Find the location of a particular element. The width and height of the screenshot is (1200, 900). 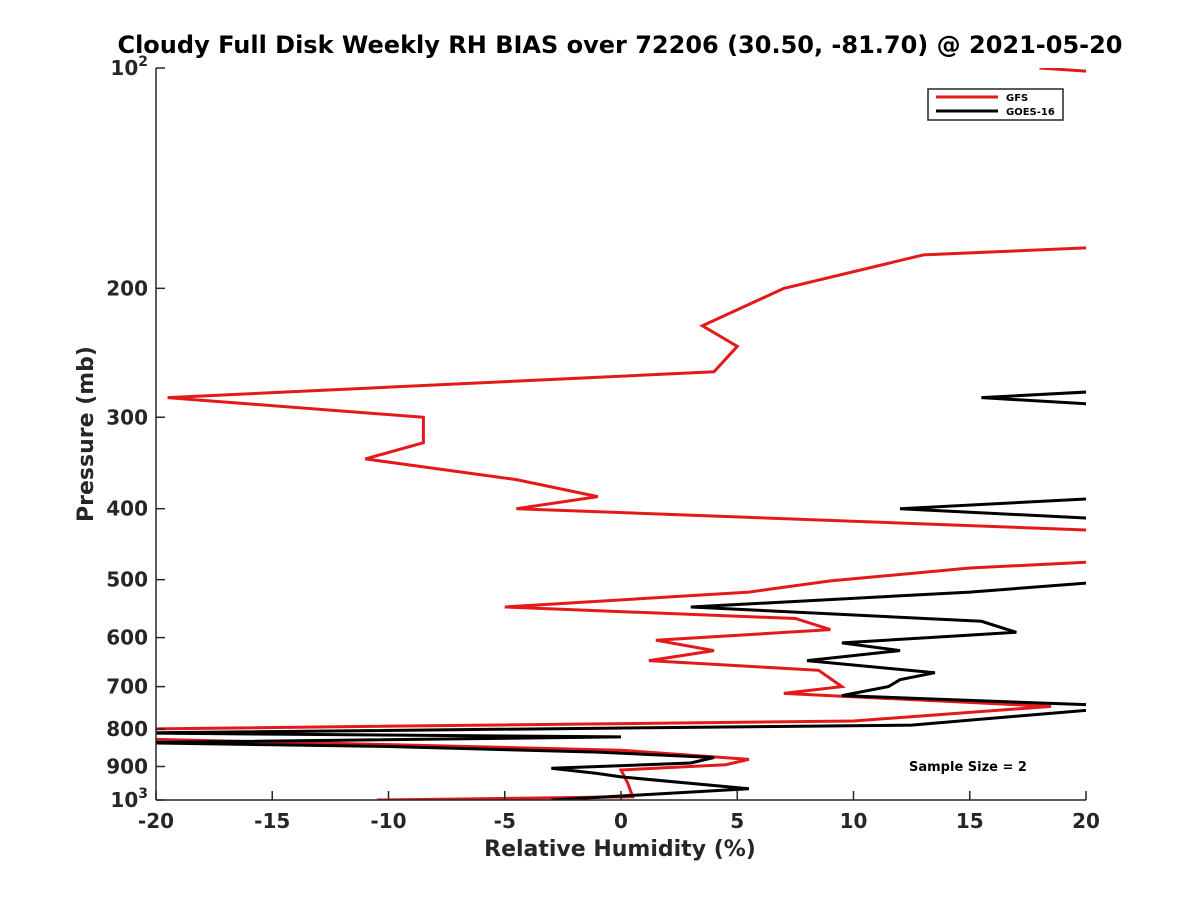

x-tick-label: -15 is located at coordinates (272, 821).